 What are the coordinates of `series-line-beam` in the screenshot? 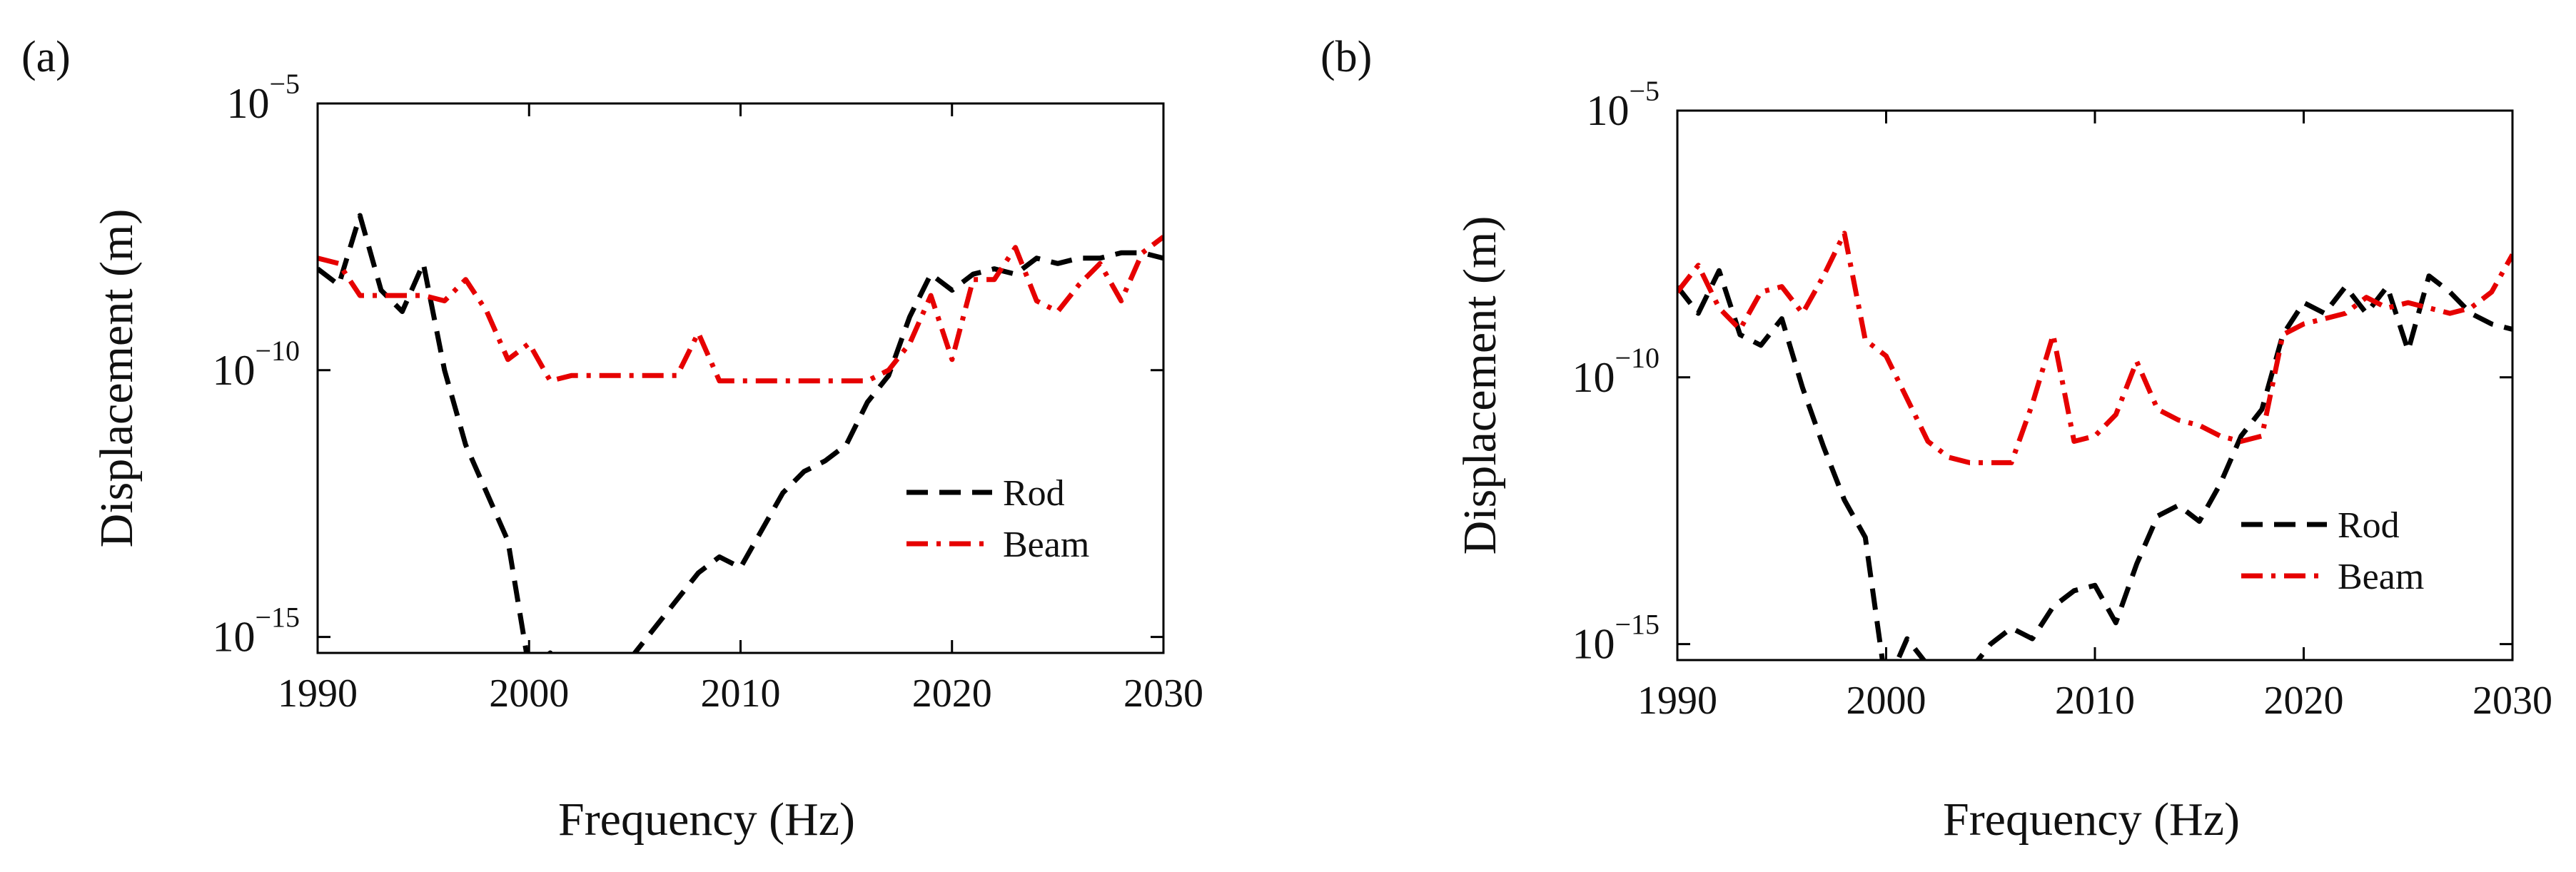 It's located at (2094, 348).